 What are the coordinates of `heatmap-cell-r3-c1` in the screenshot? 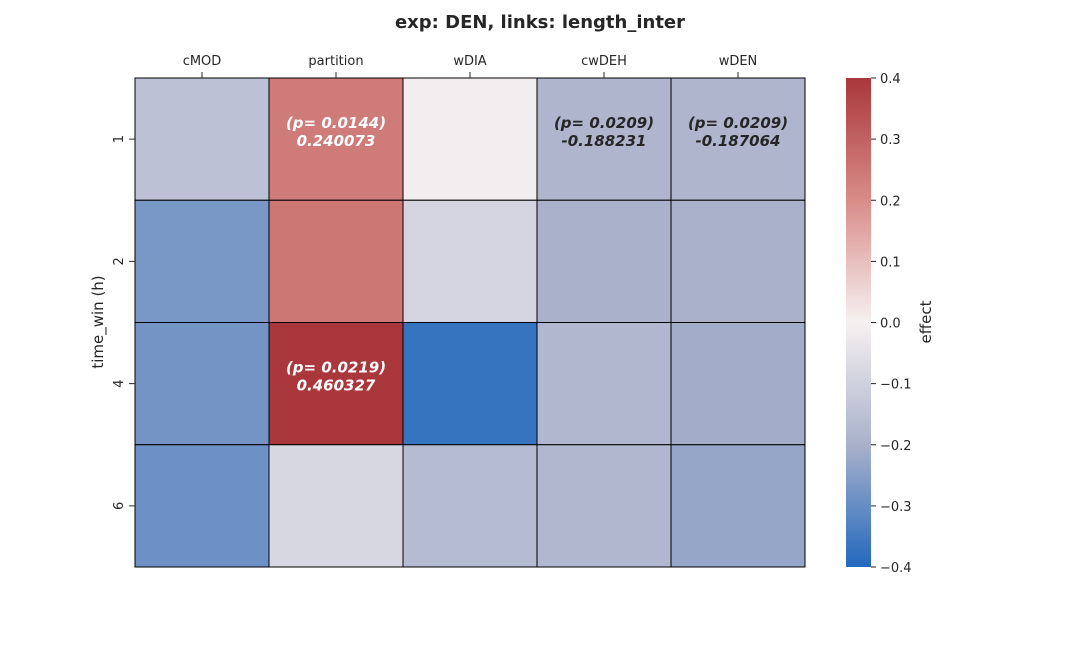 It's located at (336, 506).